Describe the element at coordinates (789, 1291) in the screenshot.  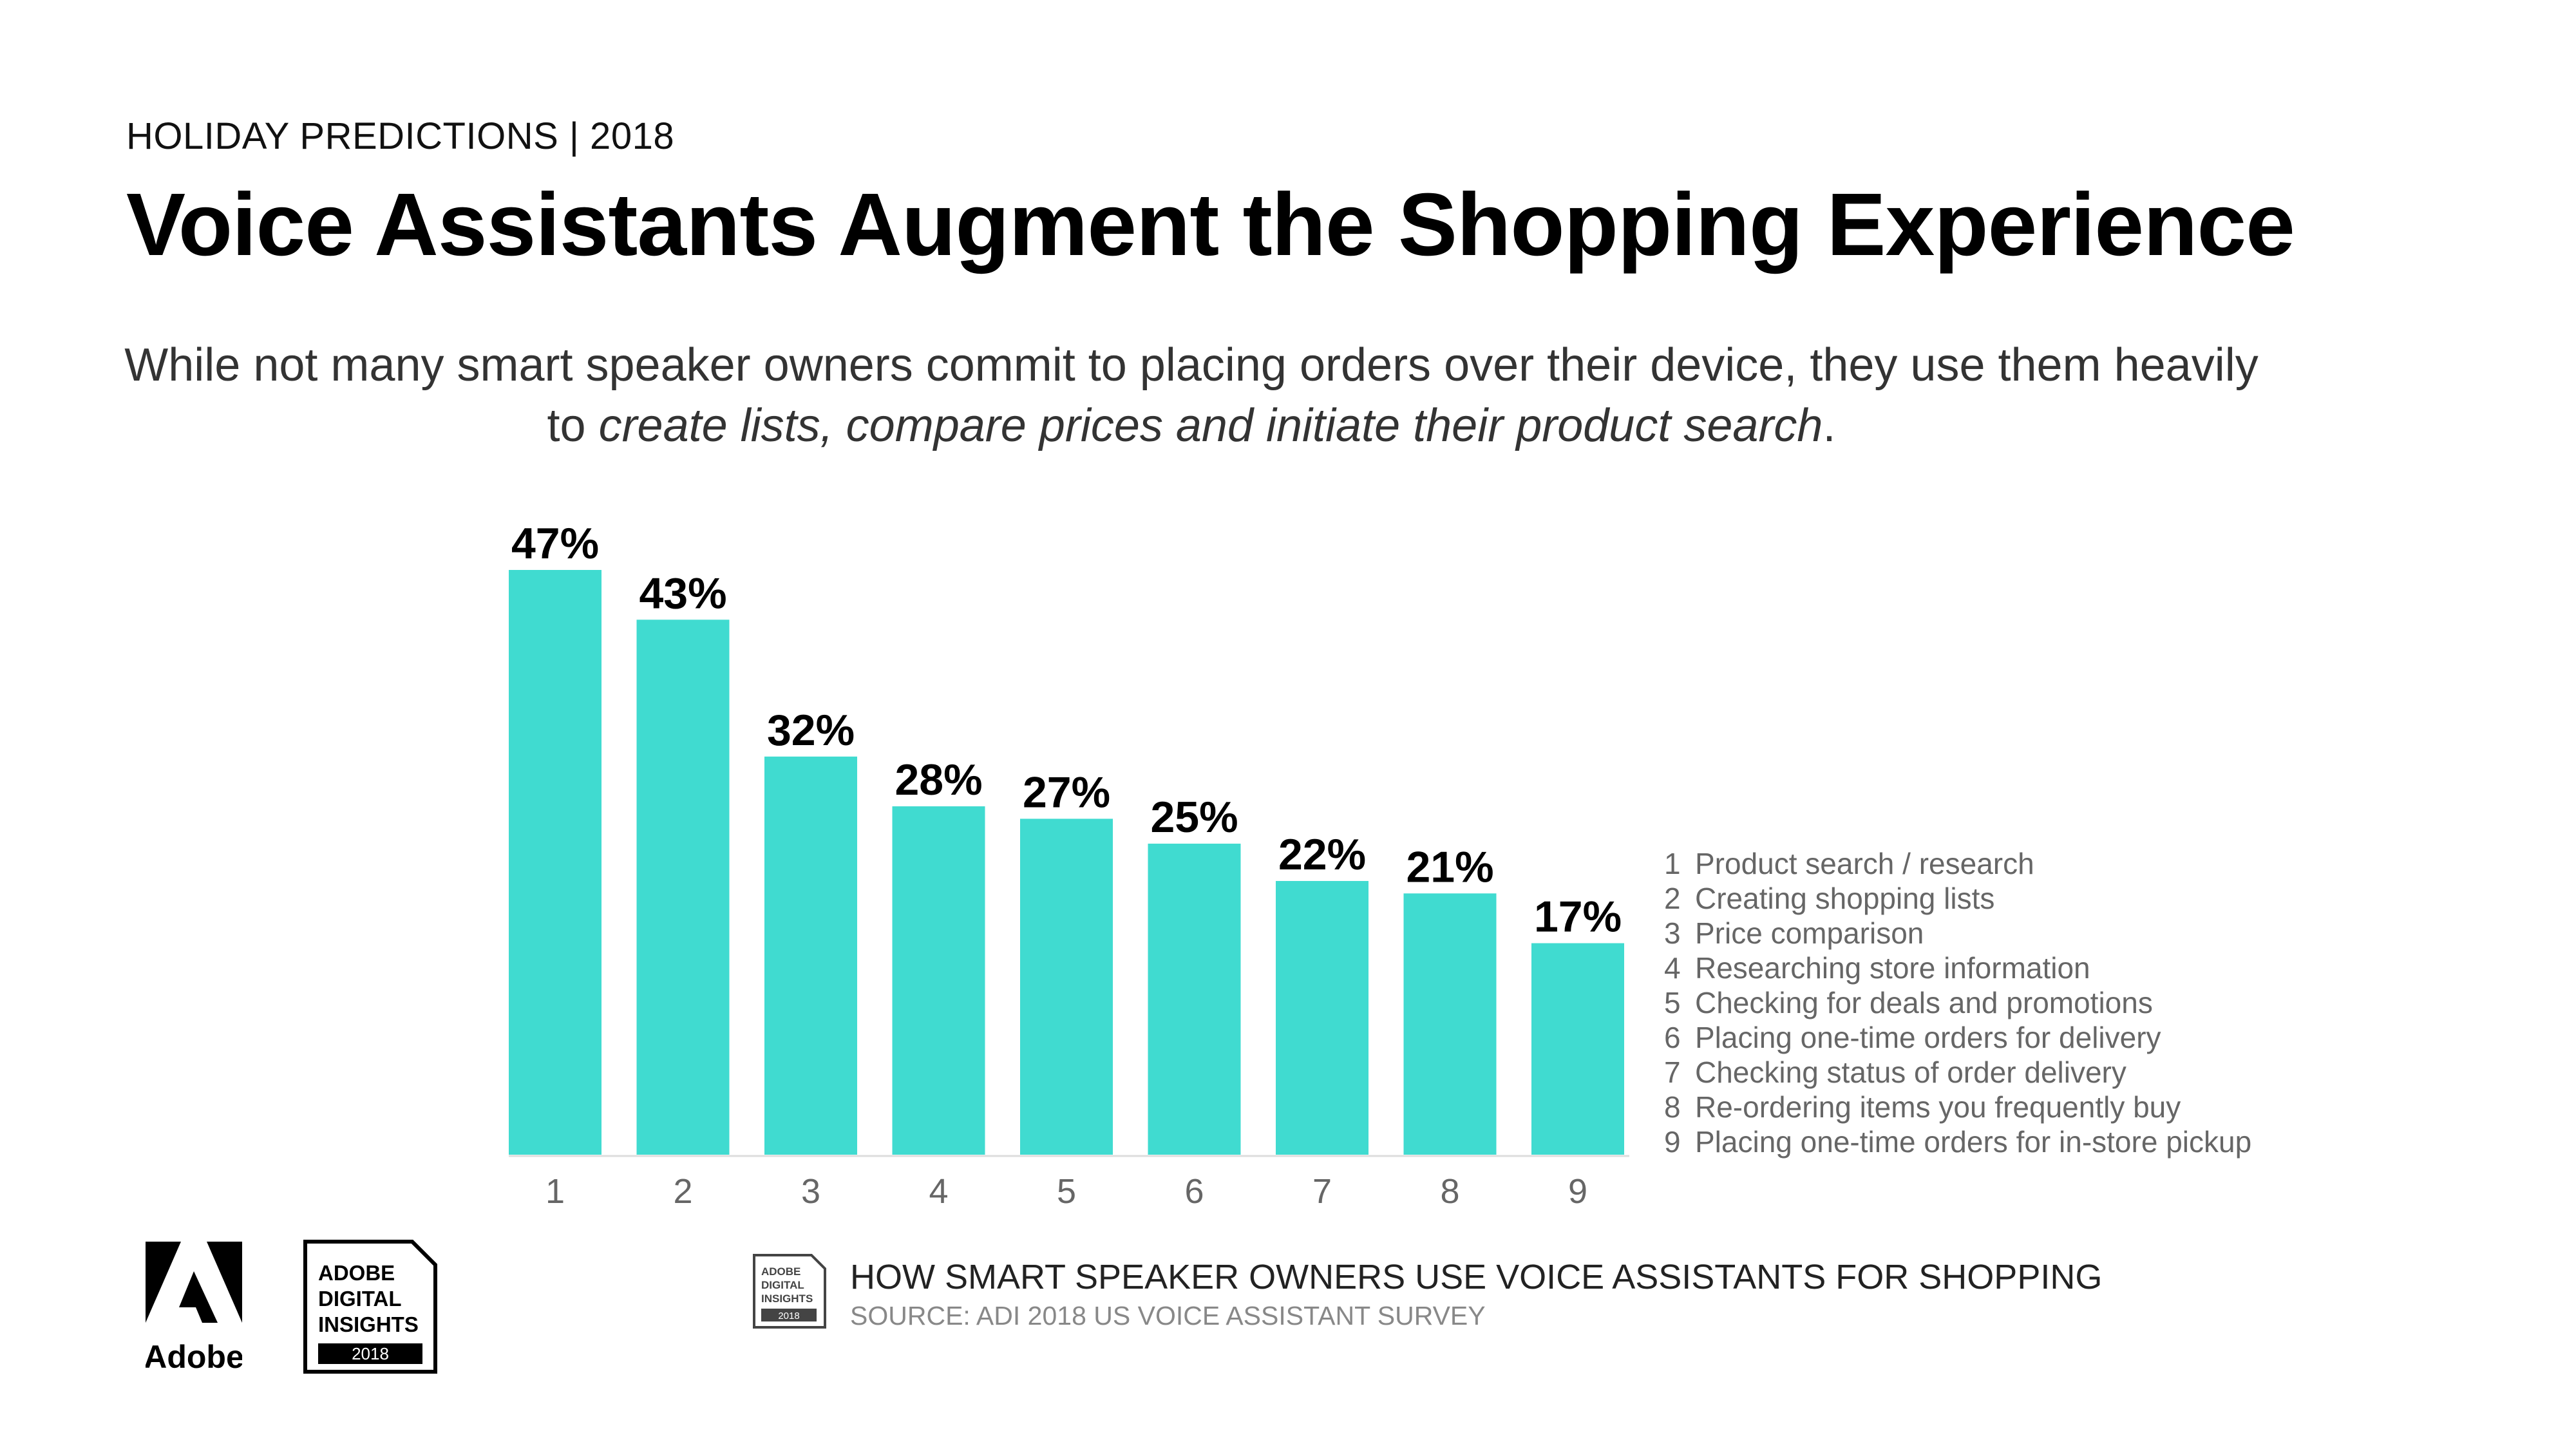
I see `adi-footer-badge: ADOBE DIGITAL INSIGHTS 2018` at that location.